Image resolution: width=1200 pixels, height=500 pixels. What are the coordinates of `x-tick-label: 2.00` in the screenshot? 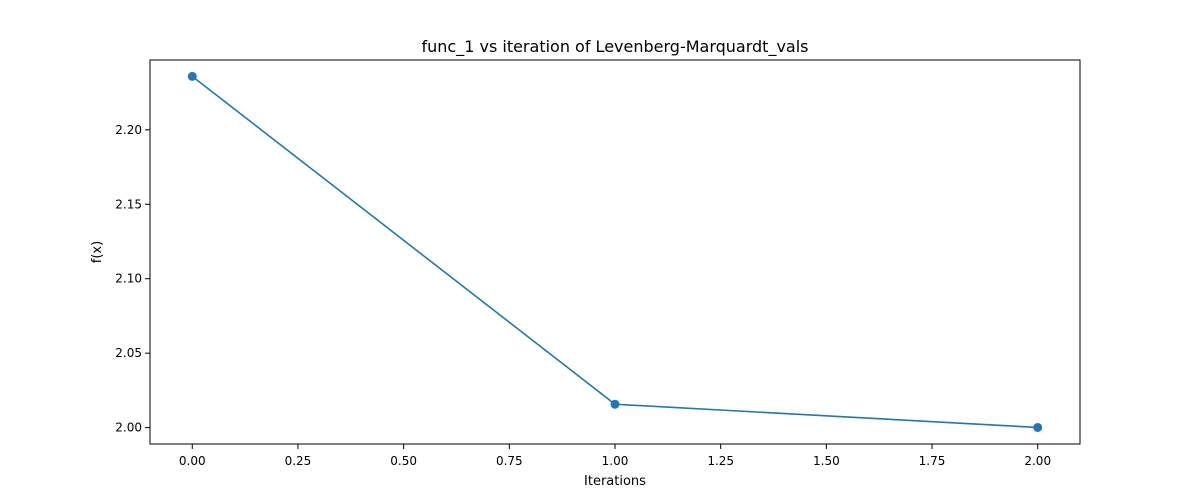 It's located at (1037, 461).